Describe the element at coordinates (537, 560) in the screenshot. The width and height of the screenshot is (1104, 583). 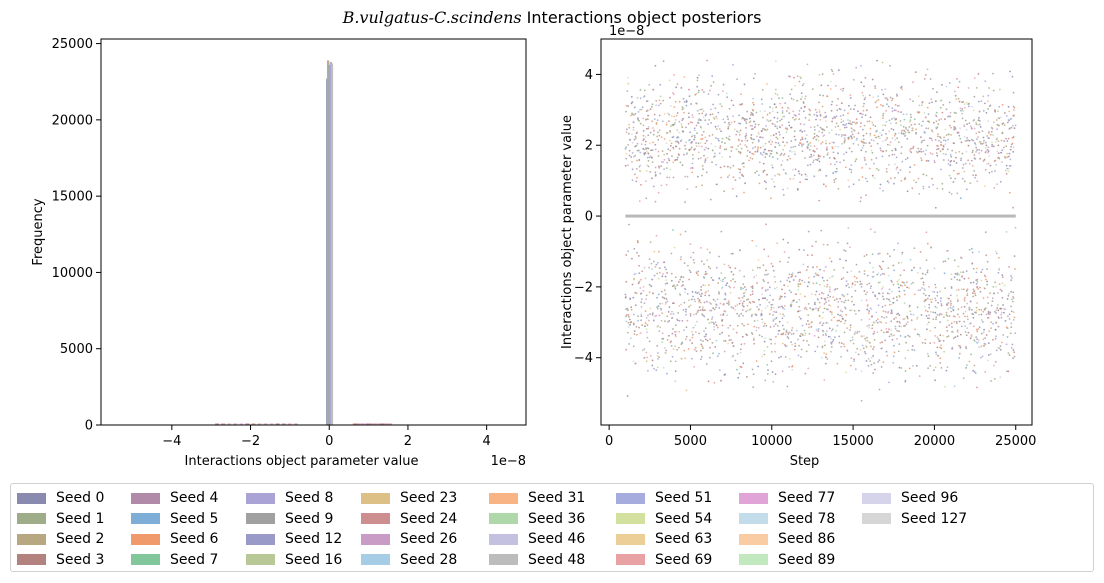
I see `legend-item: Seed 48` at that location.